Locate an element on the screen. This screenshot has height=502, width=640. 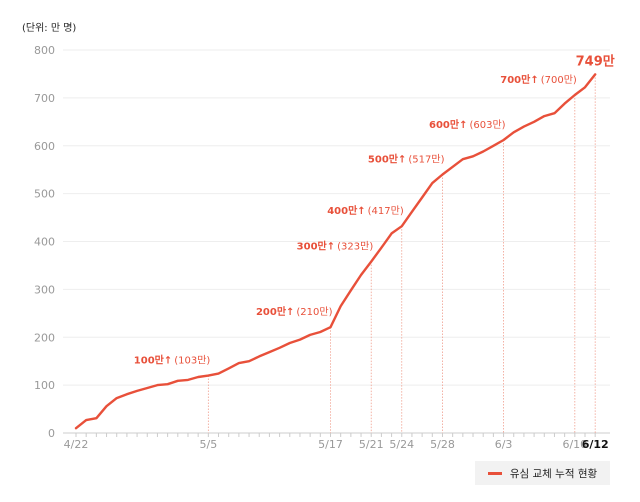
milestone-annotation: 700만↑ (700만) is located at coordinates (538, 79).